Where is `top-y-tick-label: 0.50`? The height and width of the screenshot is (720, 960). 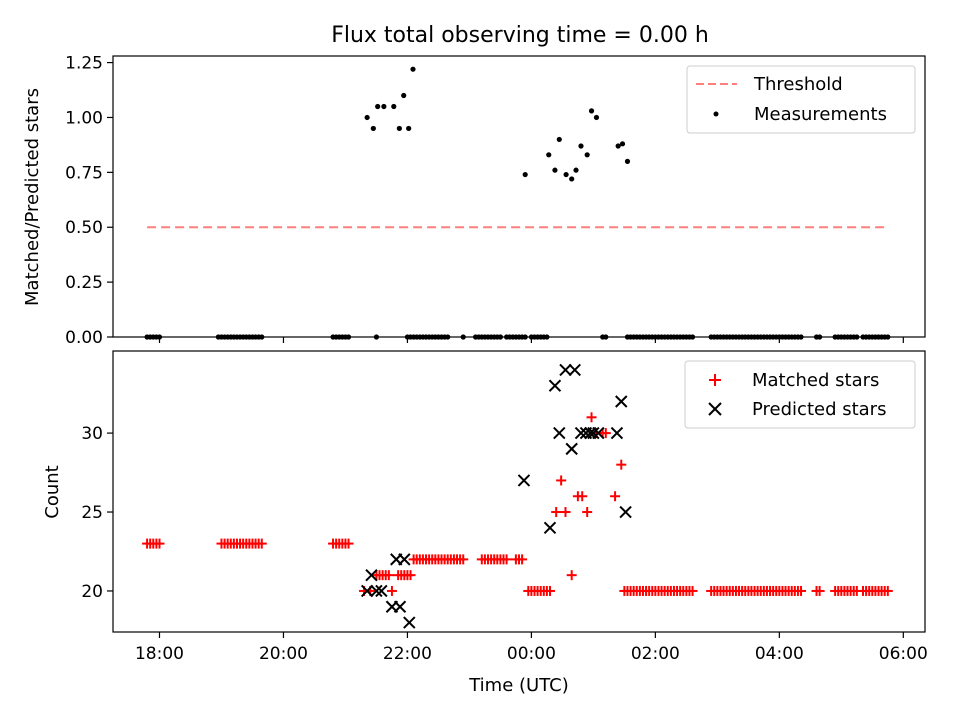
top-y-tick-label: 0.50 is located at coordinates (84, 228).